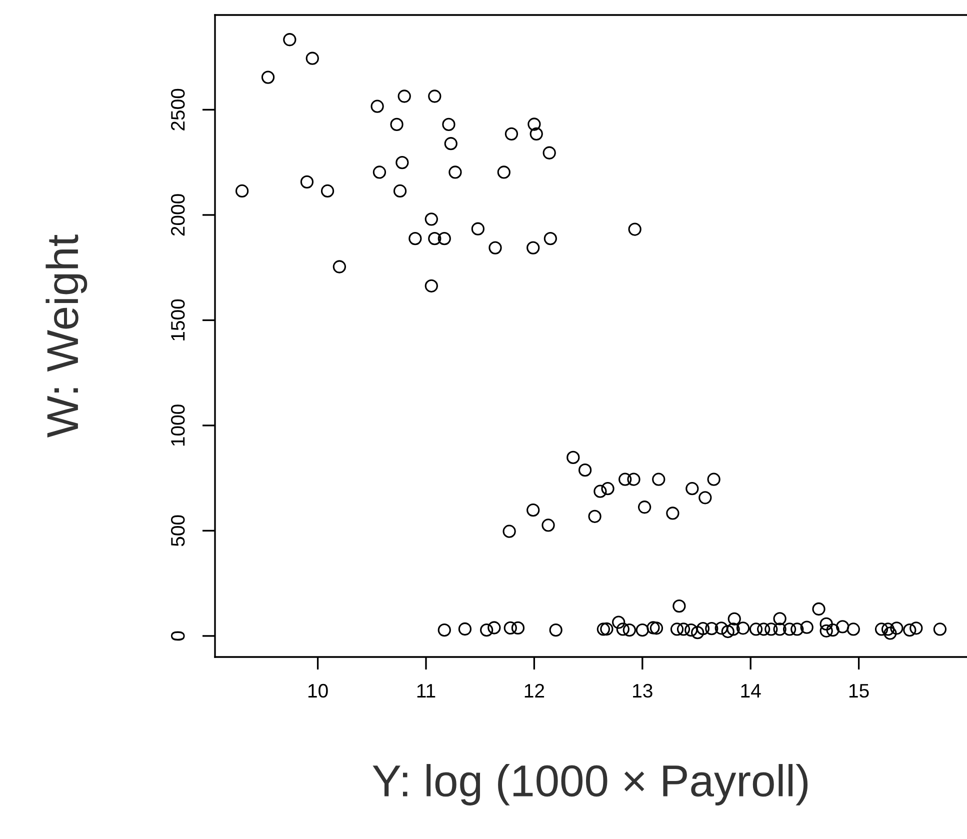  I want to click on x-tick-label: 12, so click(534, 691).